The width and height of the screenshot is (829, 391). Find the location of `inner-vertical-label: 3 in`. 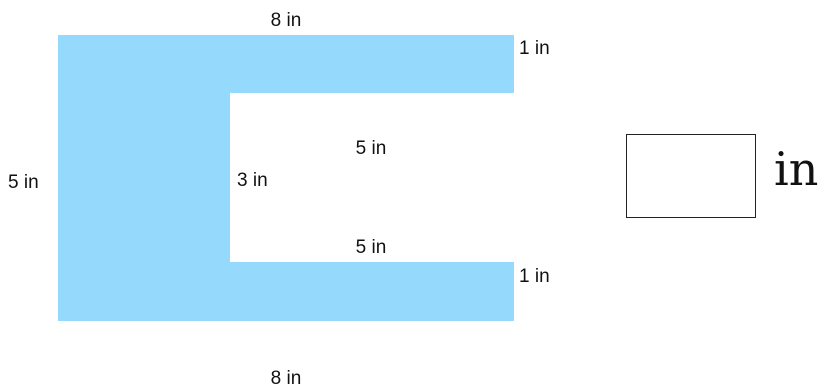

inner-vertical-label: 3 in is located at coordinates (252, 180).